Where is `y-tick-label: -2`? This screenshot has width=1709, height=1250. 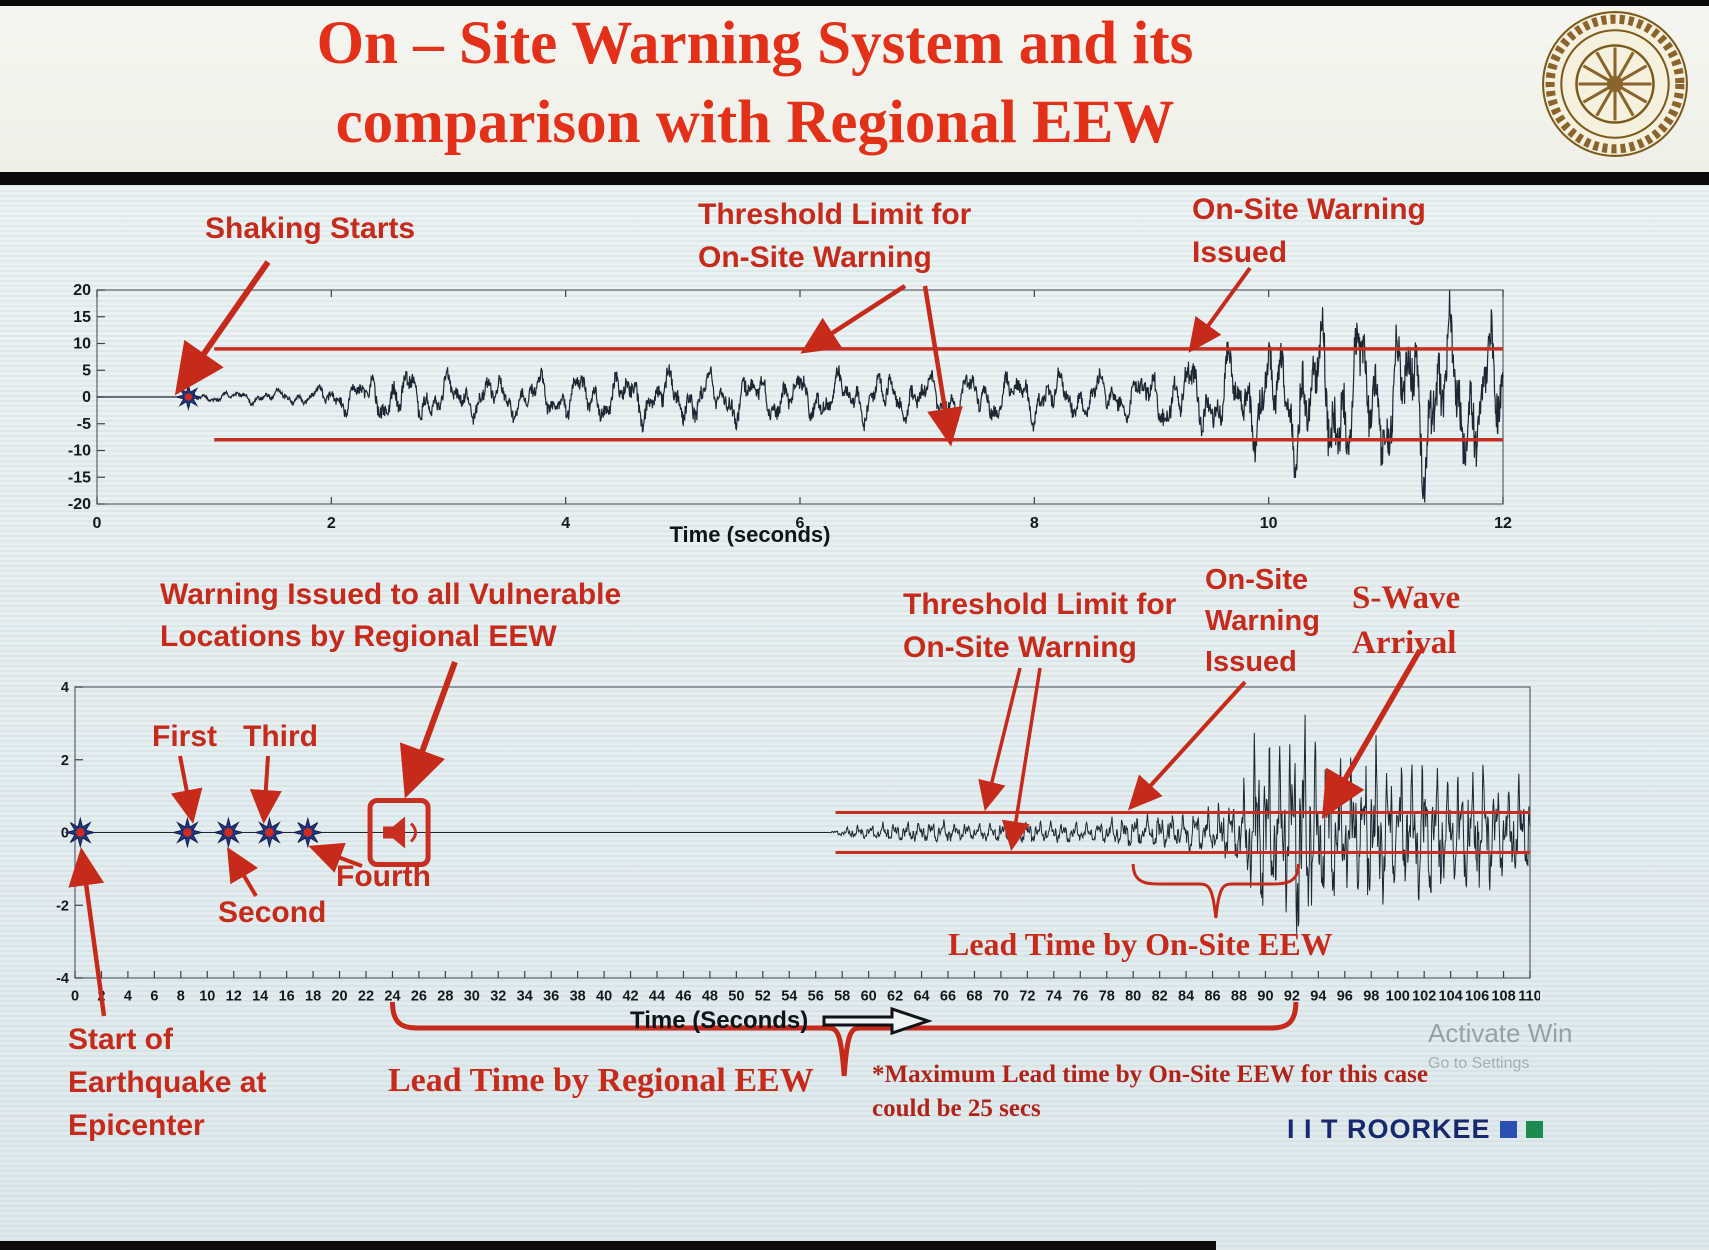 y-tick-label: -2 is located at coordinates (62, 906).